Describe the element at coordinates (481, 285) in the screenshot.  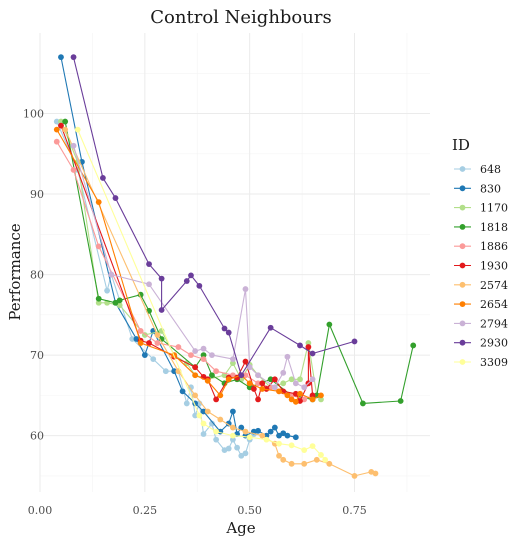
I see `legend-item-2574: 2574` at that location.